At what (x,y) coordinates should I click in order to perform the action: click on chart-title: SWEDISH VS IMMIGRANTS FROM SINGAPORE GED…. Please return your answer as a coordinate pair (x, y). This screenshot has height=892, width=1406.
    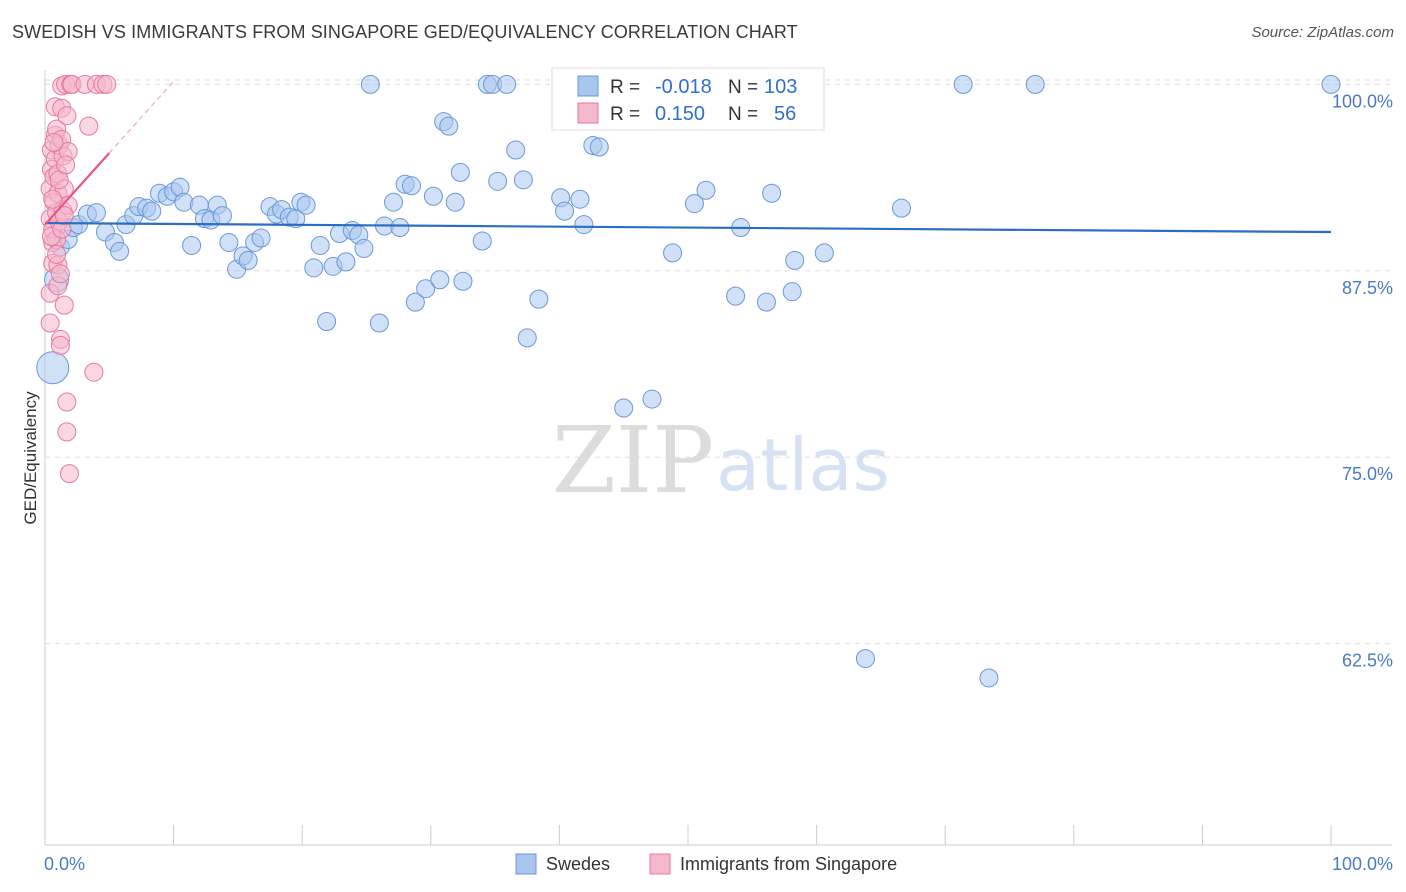
    Looking at the image, I should click on (405, 32).